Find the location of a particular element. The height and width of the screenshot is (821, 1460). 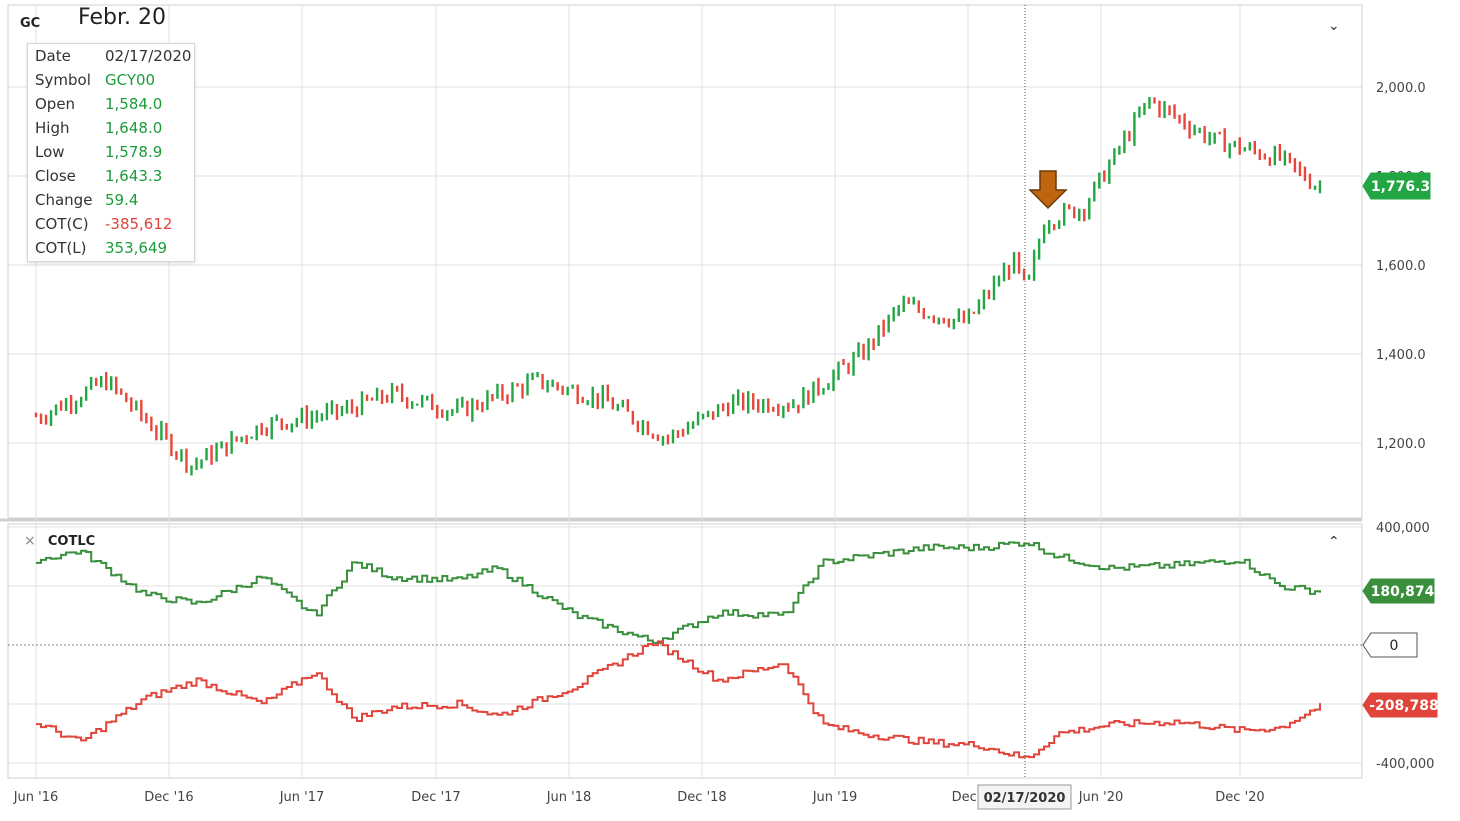

chevron-up-icon: ⌃ is located at coordinates (1334, 542).